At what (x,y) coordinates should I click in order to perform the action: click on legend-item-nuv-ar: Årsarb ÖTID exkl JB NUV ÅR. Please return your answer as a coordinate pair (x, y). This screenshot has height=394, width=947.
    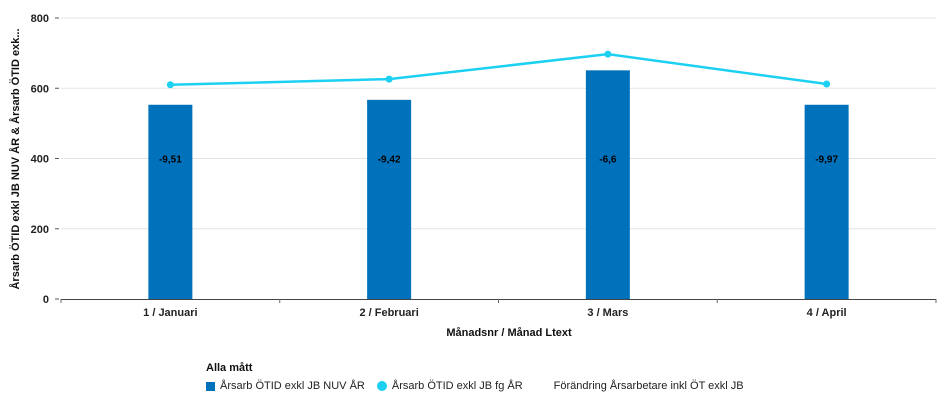
    Looking at the image, I should click on (285, 386).